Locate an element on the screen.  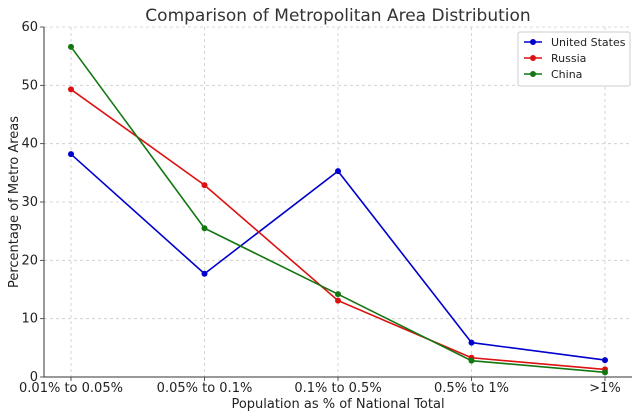
y-axis-title: Percentage of Metro Areas is located at coordinates (14, 202).